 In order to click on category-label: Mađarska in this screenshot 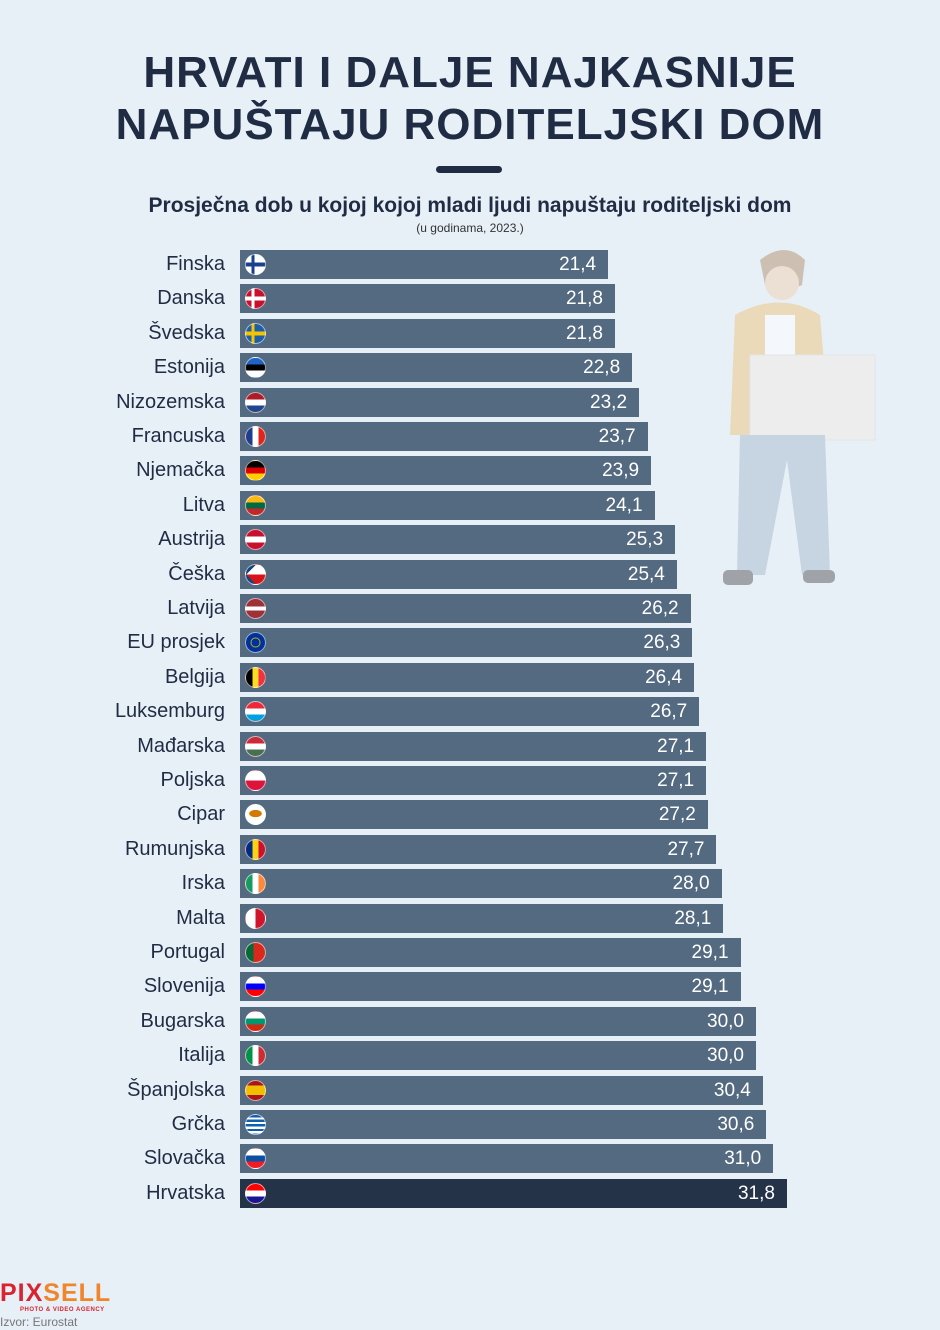, I will do `click(181, 745)`.